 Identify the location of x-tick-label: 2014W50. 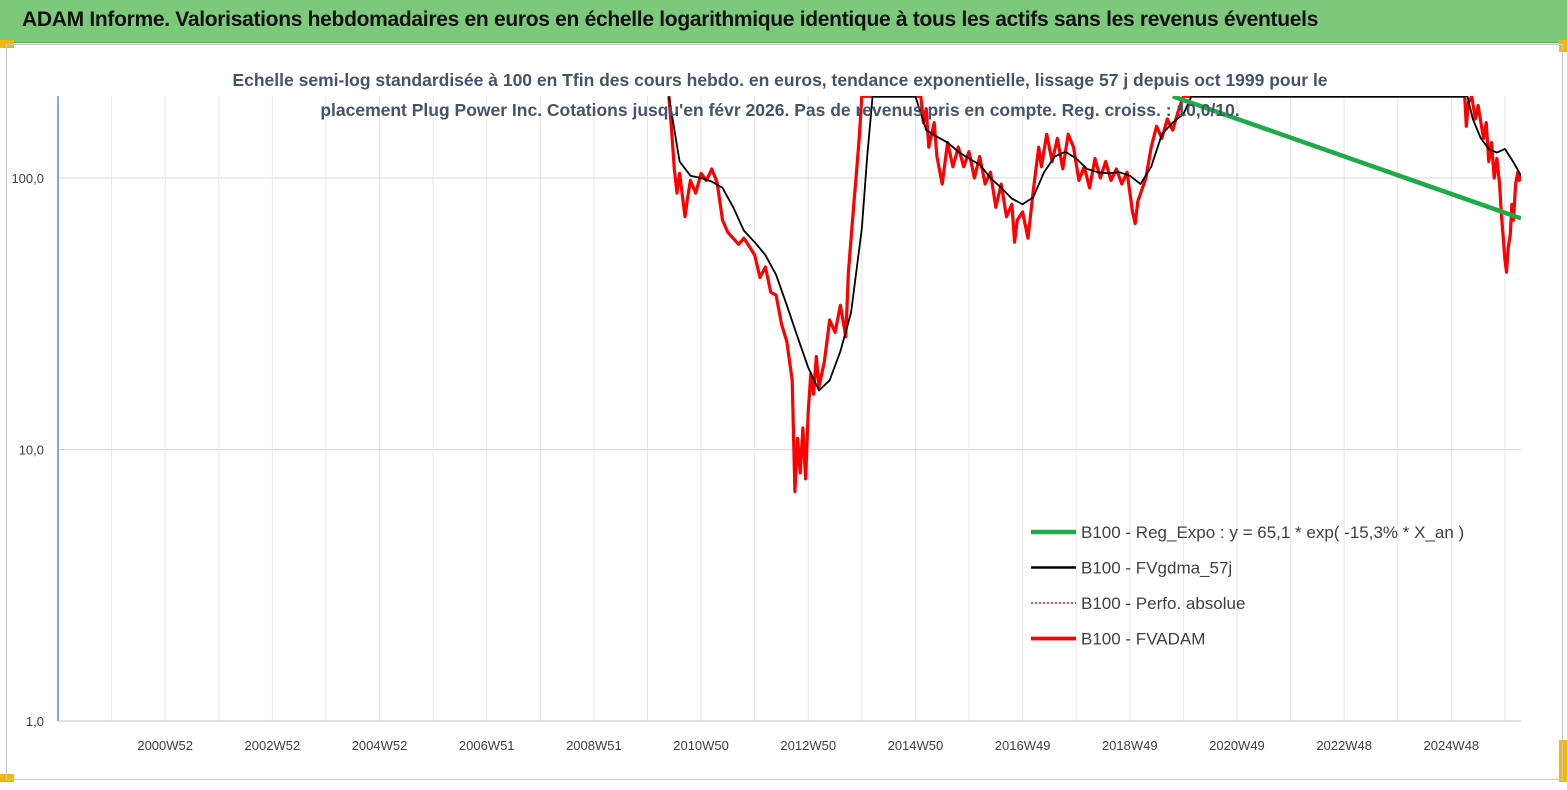
(916, 745).